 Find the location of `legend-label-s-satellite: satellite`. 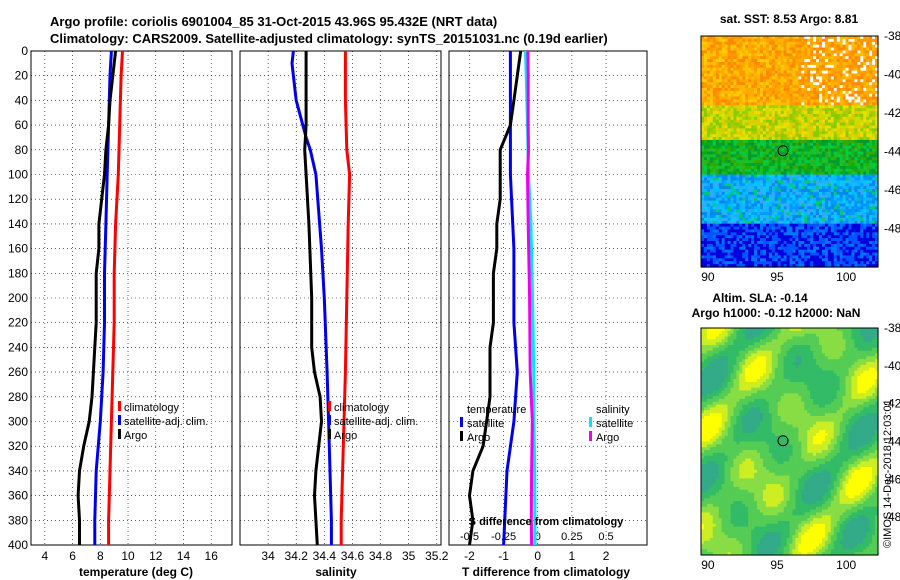

legend-label-s-satellite: satellite is located at coordinates (614, 424).